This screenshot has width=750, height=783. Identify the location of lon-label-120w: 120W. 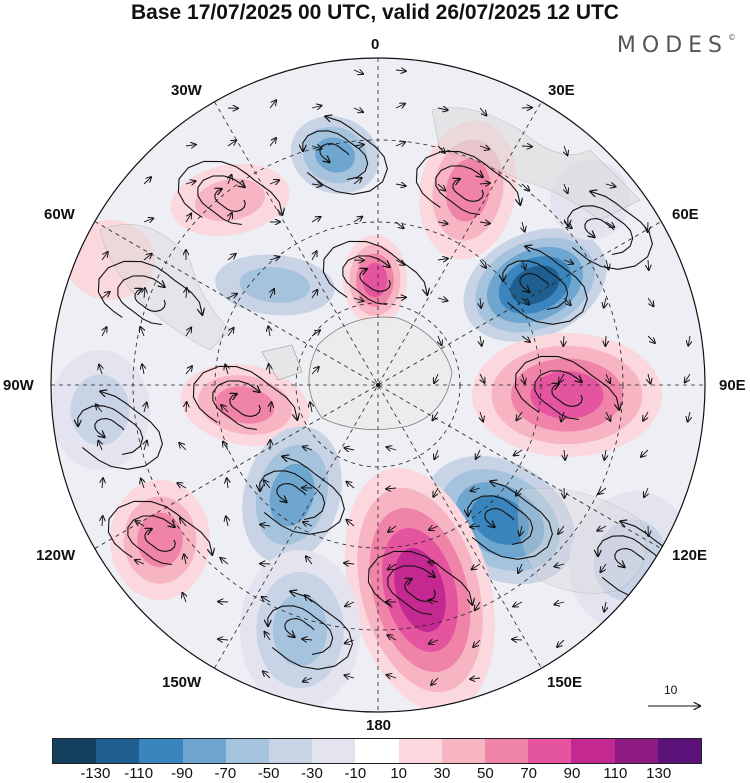
(56, 555).